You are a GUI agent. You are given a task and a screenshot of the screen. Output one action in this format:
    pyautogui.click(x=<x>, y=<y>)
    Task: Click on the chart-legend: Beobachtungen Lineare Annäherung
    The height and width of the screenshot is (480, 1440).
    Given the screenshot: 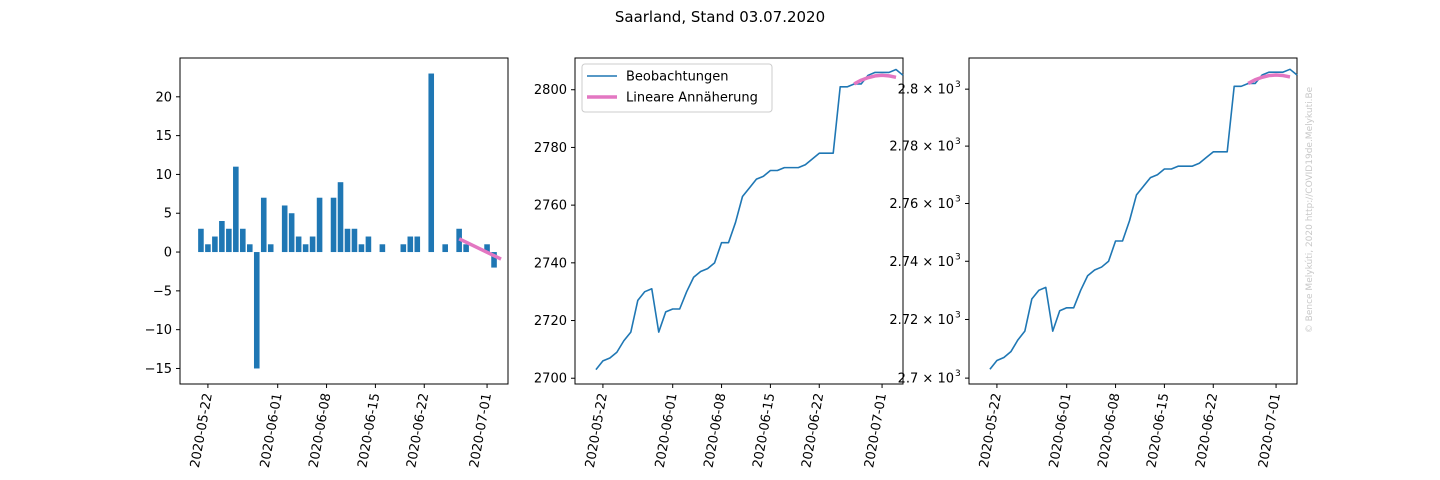 What is the action you would take?
    pyautogui.click(x=677, y=88)
    